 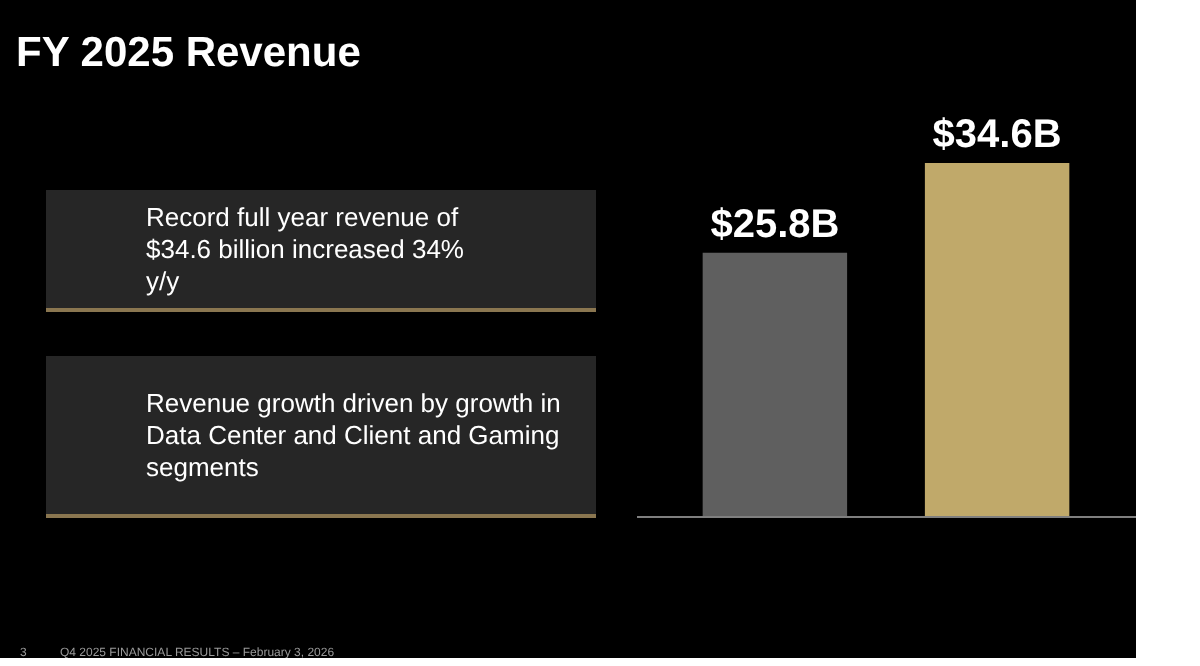 What do you see at coordinates (188, 53) in the screenshot?
I see `text: FY 2025 Revenue` at bounding box center [188, 53].